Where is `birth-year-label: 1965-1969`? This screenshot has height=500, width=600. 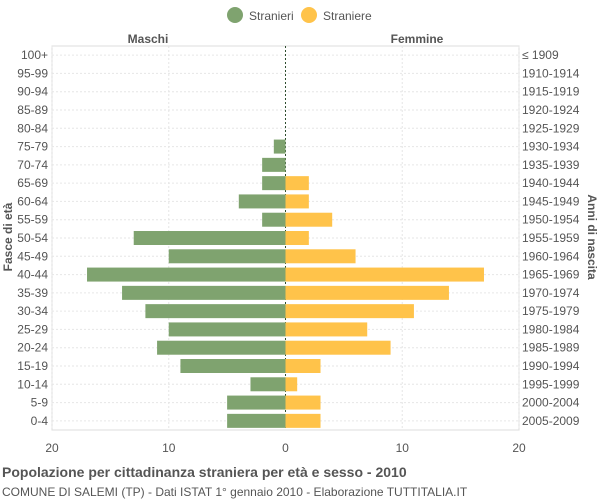
birth-year-label: 1965-1969 is located at coordinates (551, 275).